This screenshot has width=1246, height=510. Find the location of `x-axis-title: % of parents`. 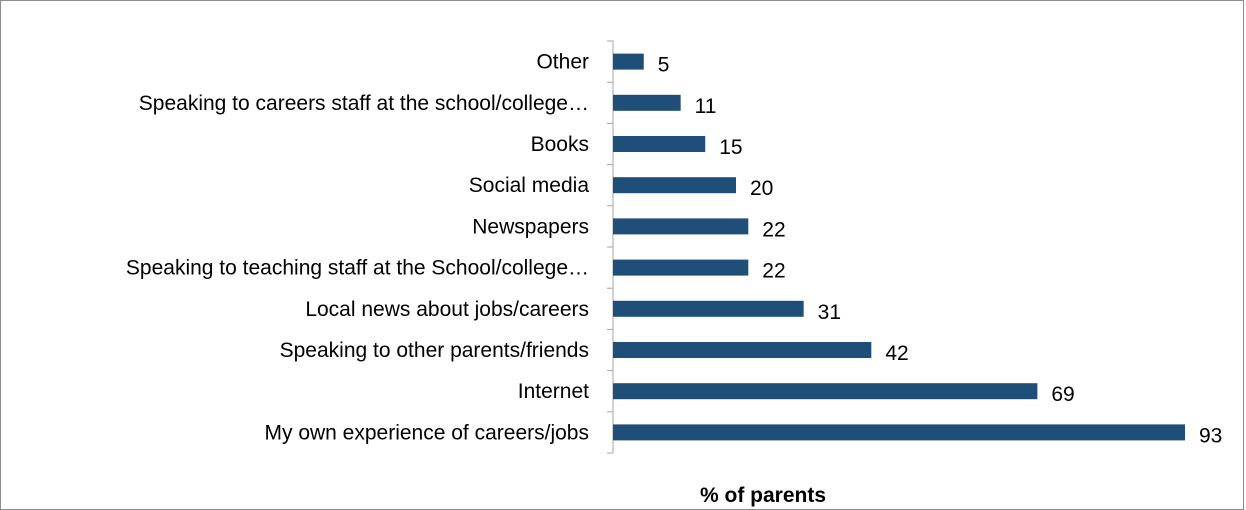

x-axis-title: % of parents is located at coordinates (763, 495).